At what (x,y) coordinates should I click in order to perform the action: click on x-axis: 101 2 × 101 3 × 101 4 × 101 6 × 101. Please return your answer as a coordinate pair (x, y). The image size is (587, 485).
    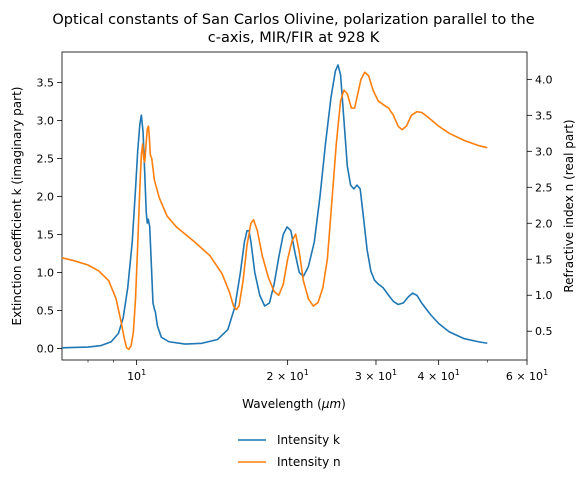
    Looking at the image, I should click on (317, 371).